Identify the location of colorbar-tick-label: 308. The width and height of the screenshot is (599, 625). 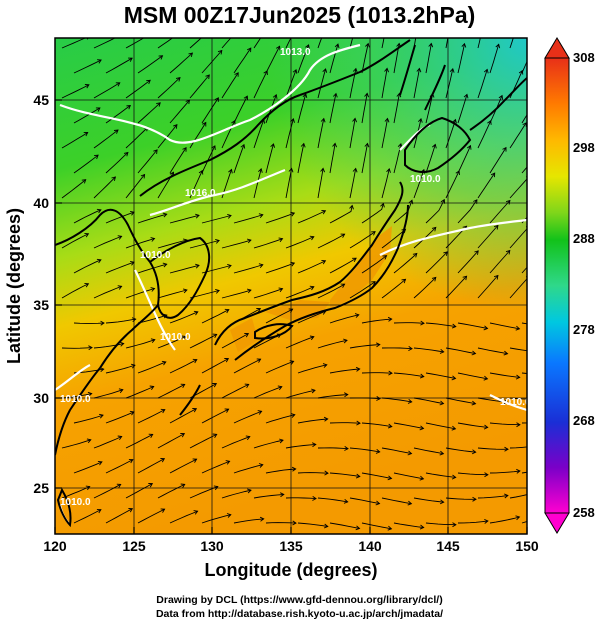
(584, 57).